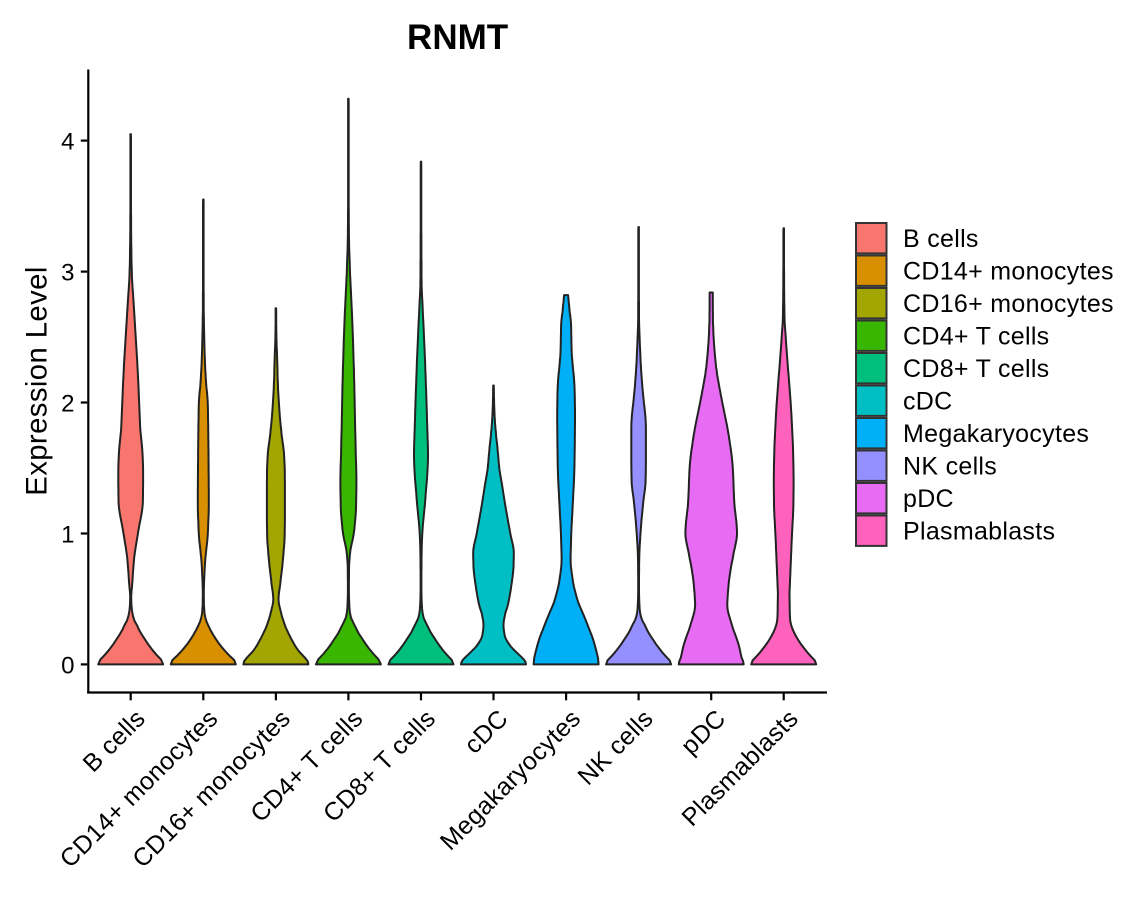 This screenshot has height=900, width=1140. What do you see at coordinates (457, 37) in the screenshot?
I see `svg-text: RNMT` at bounding box center [457, 37].